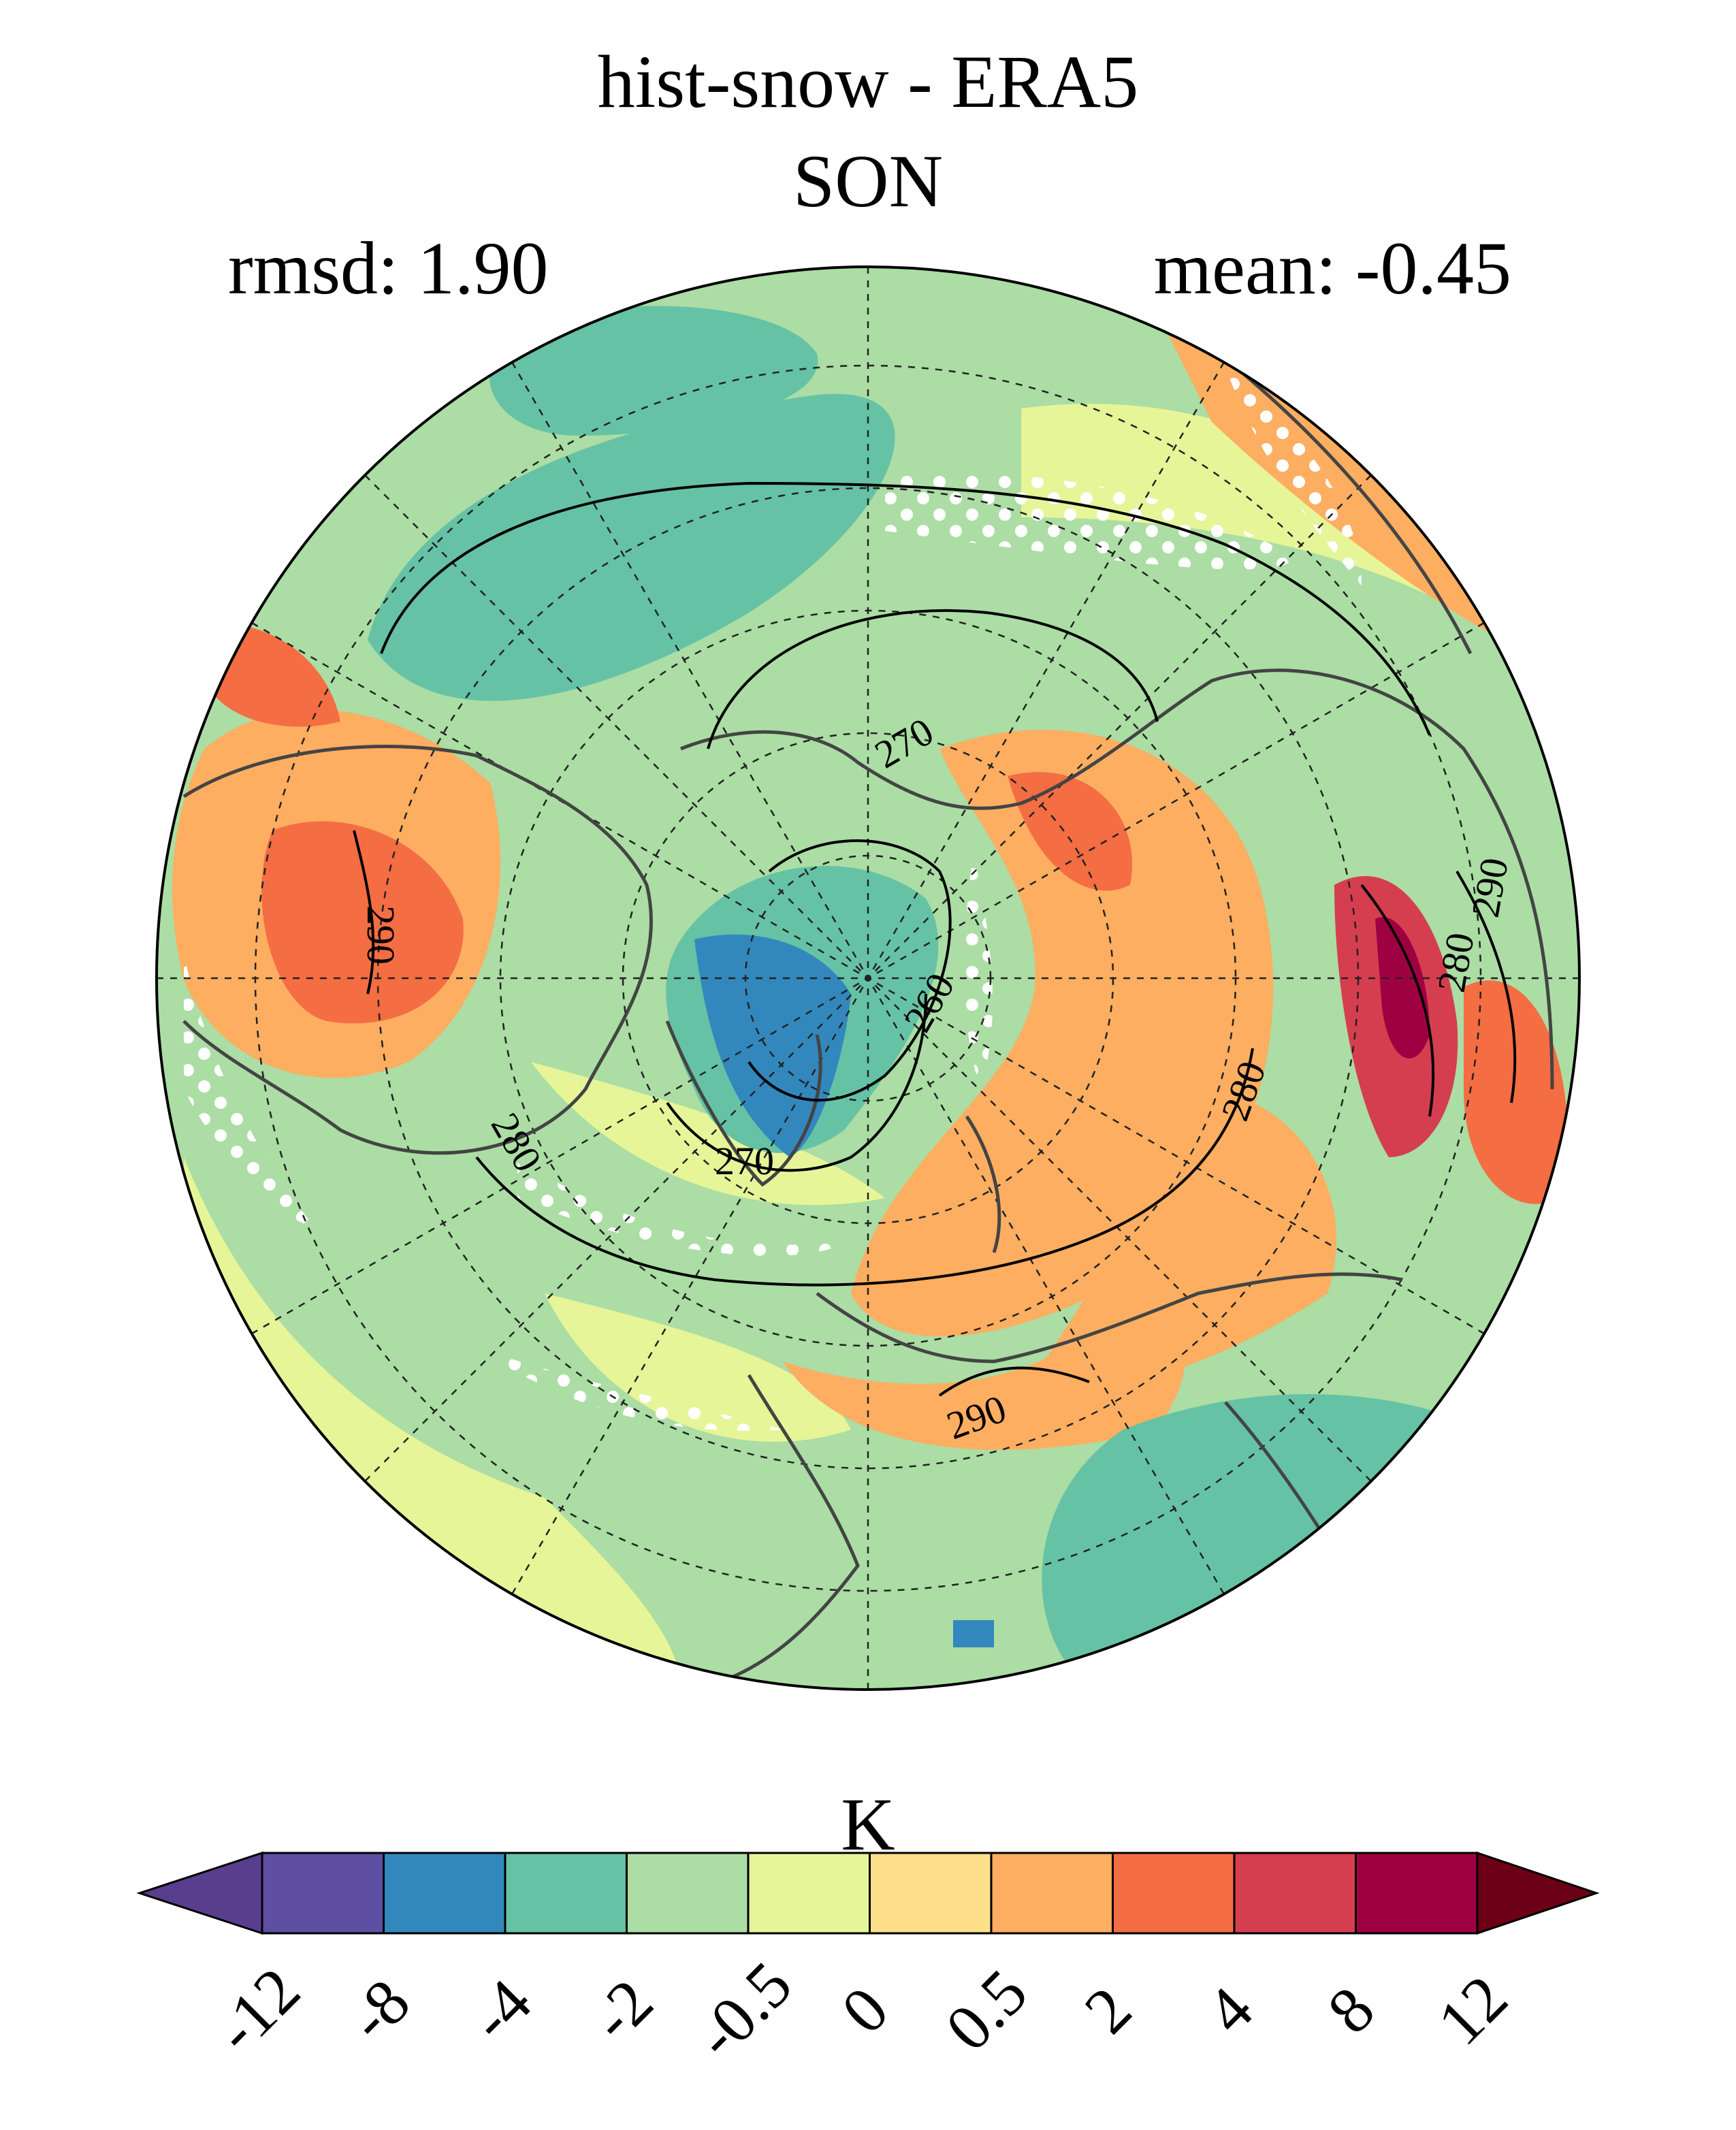 The width and height of the screenshot is (1736, 2130). I want to click on stipple-siberia, so click(978, 970).